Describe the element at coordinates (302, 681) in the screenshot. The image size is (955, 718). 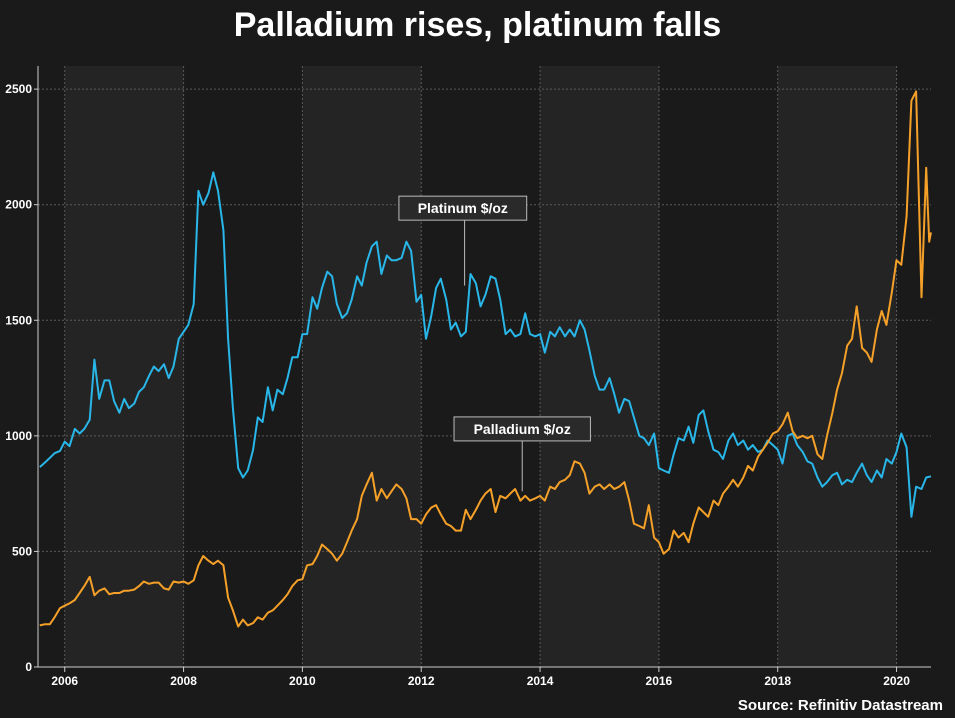
I see `x-tick-label: 2010` at that location.